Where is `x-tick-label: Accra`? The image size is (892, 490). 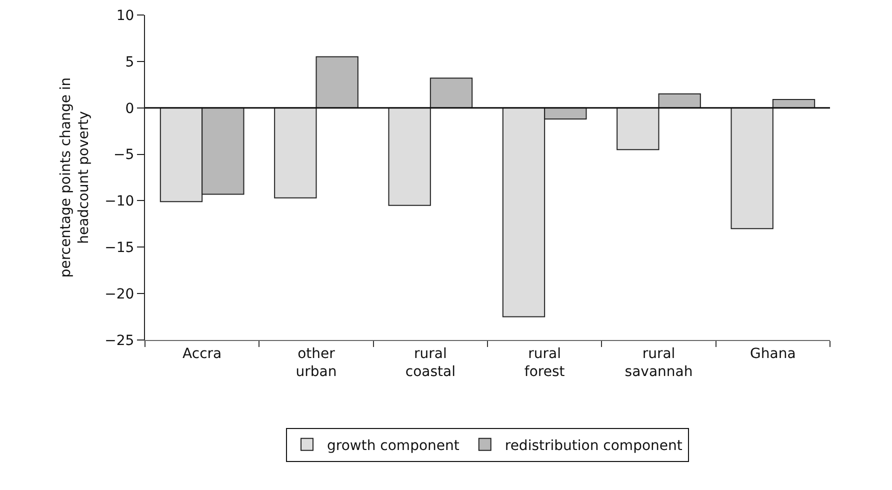
x-tick-label: Accra is located at coordinates (202, 354).